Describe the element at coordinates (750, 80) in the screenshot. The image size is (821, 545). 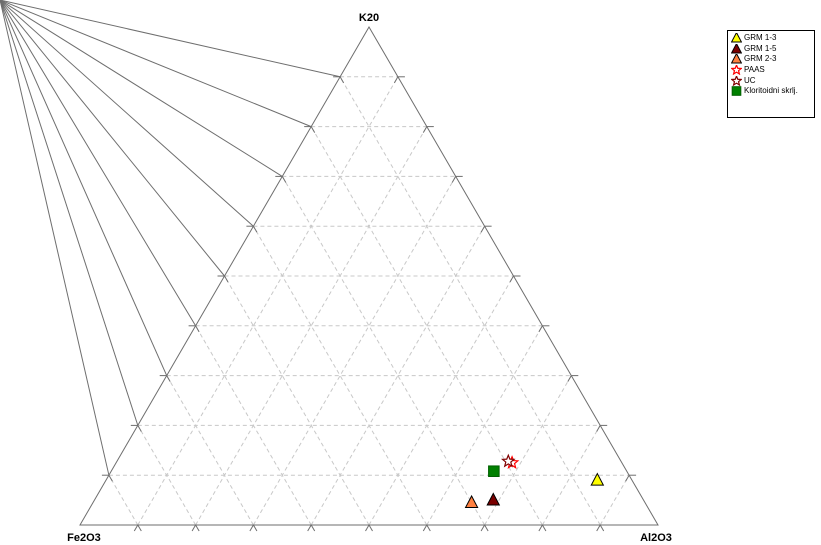
I see `legend-label: UC` at that location.